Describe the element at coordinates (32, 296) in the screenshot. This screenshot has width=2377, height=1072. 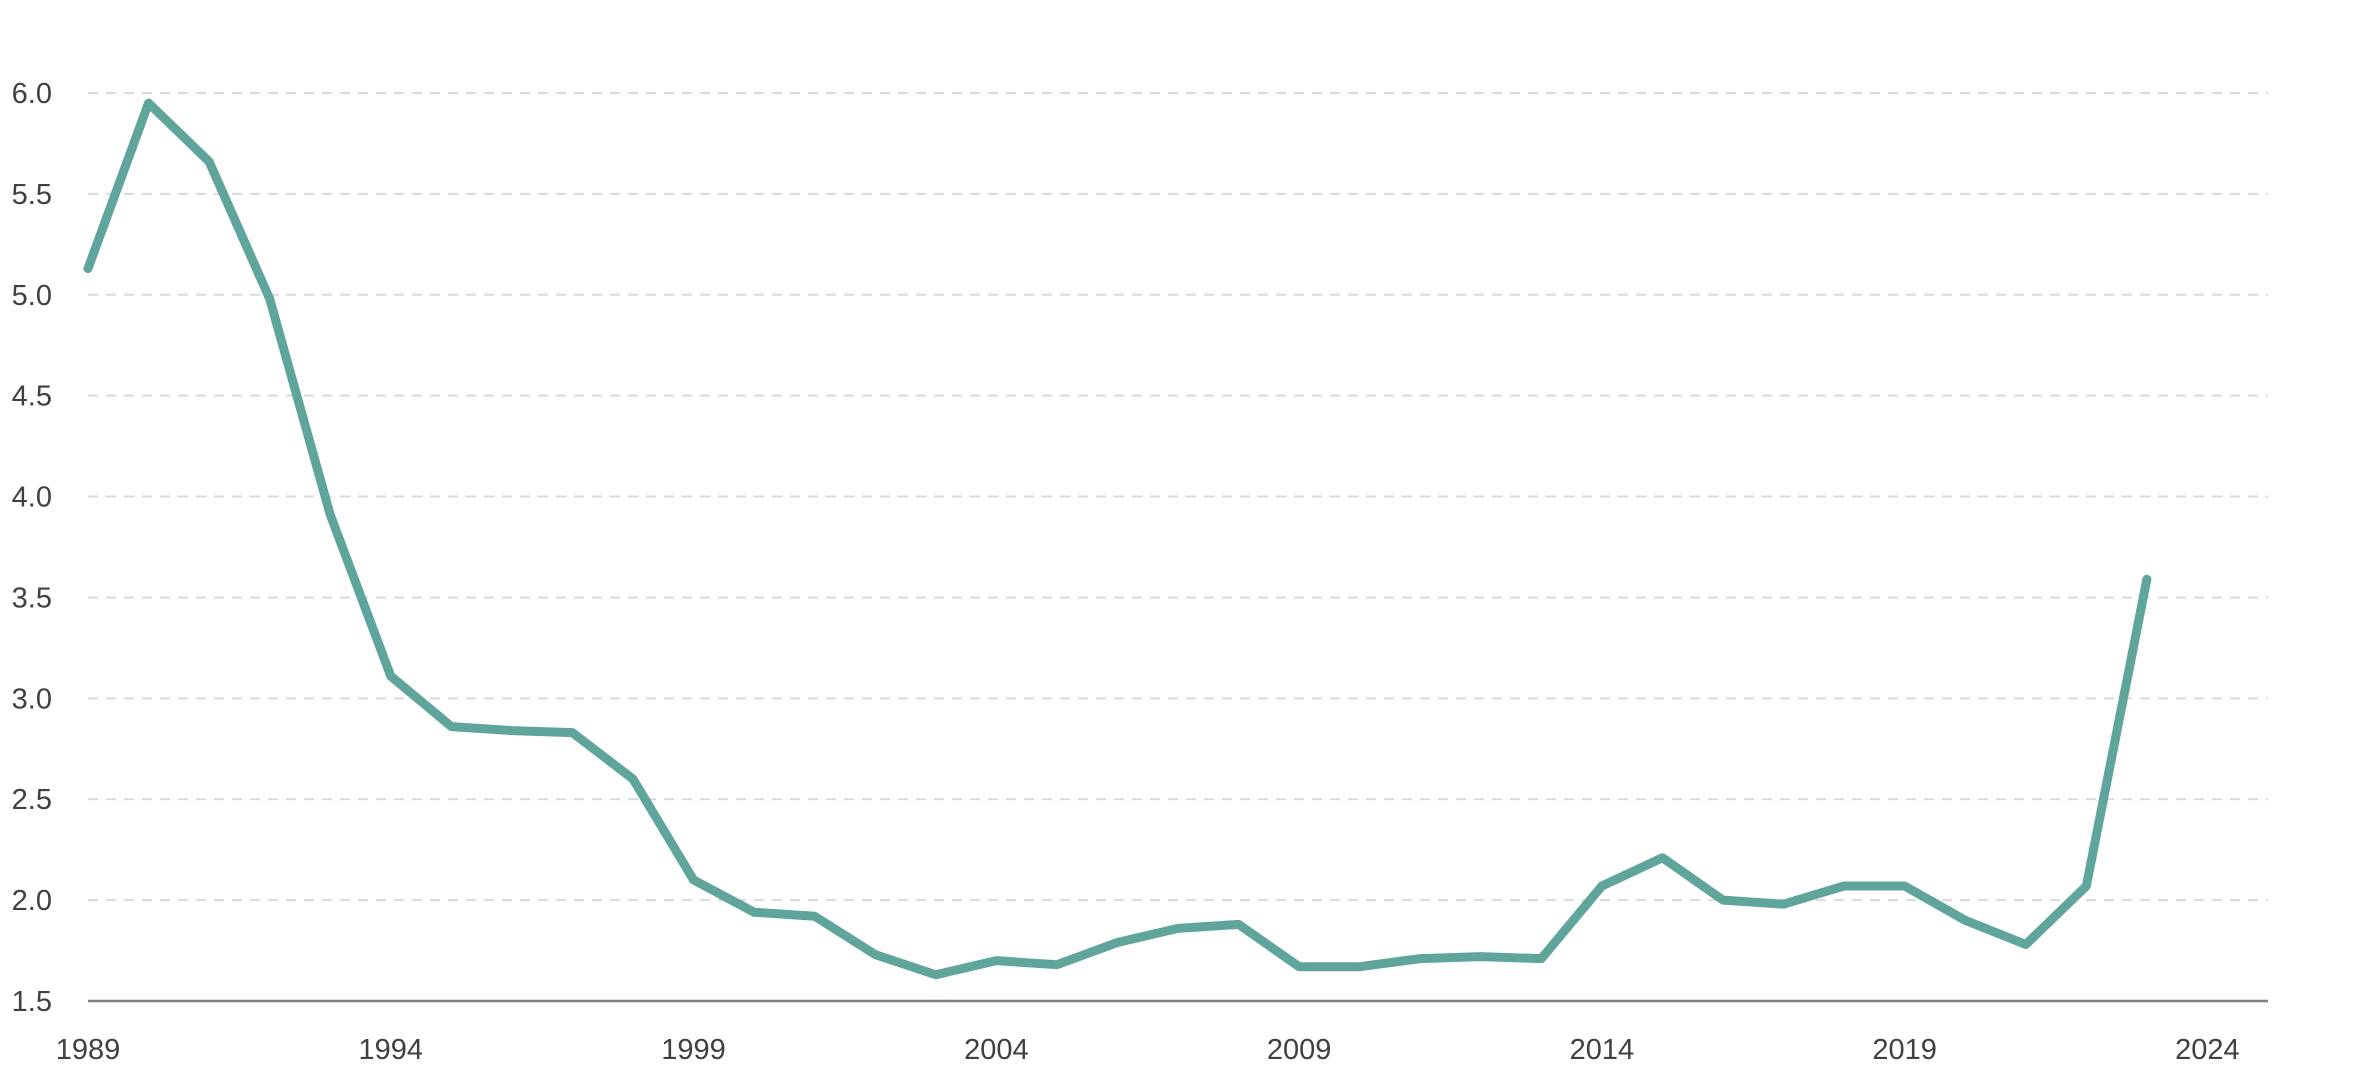
I see `y-tick-label: 5.0` at that location.